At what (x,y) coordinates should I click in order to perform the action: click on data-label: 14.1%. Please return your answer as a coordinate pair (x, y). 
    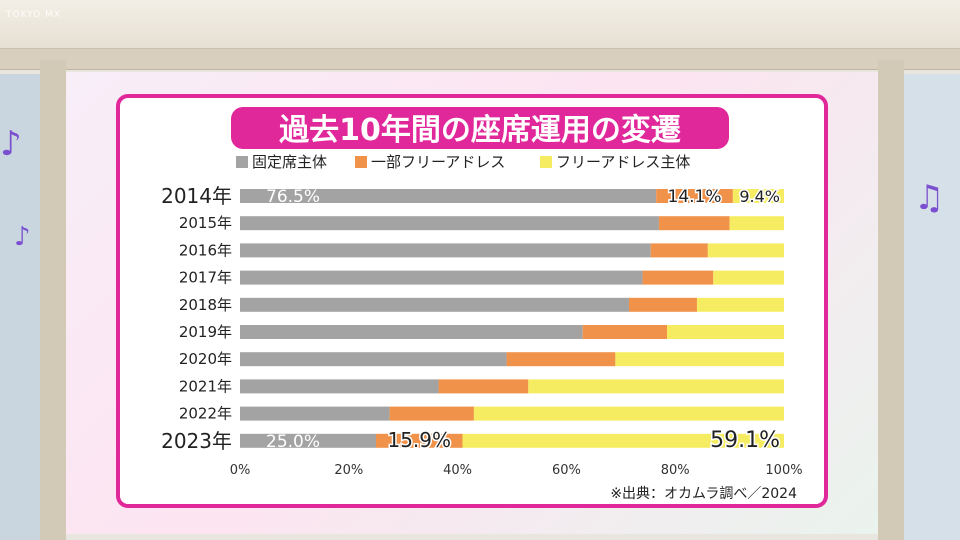
    Looking at the image, I should click on (695, 197).